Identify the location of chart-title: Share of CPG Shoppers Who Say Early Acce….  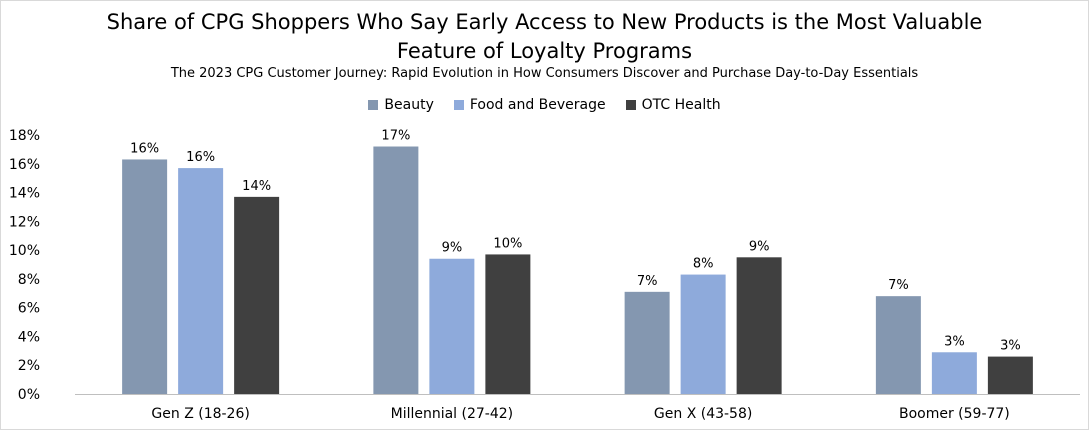
(544, 37).